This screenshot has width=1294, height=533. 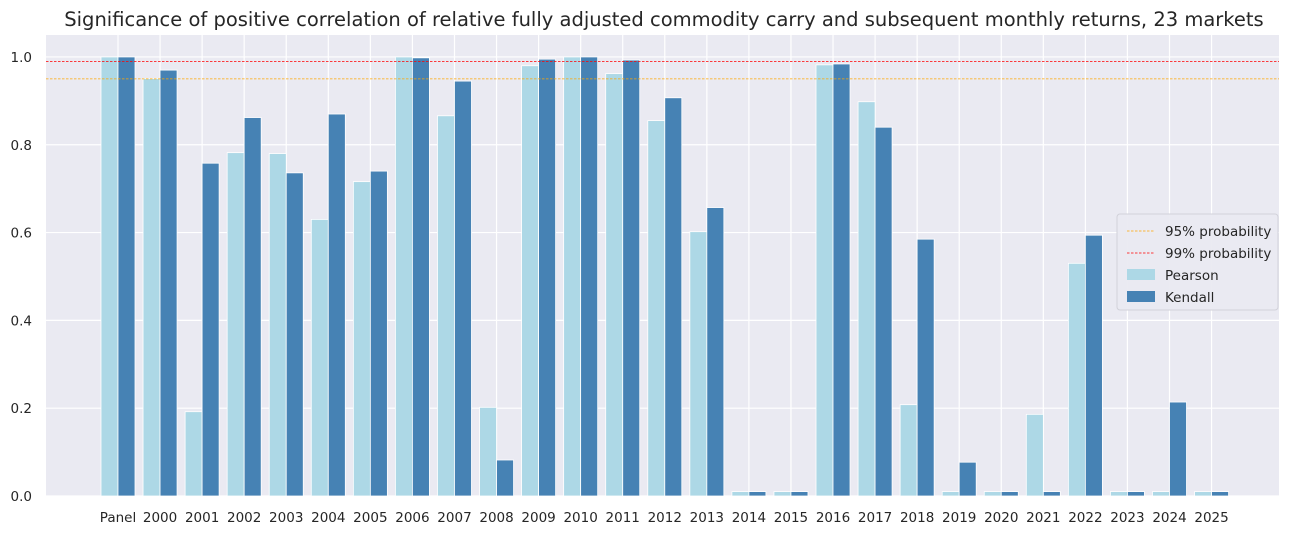 What do you see at coordinates (1189, 298) in the screenshot?
I see `legend-label: Kendall` at bounding box center [1189, 298].